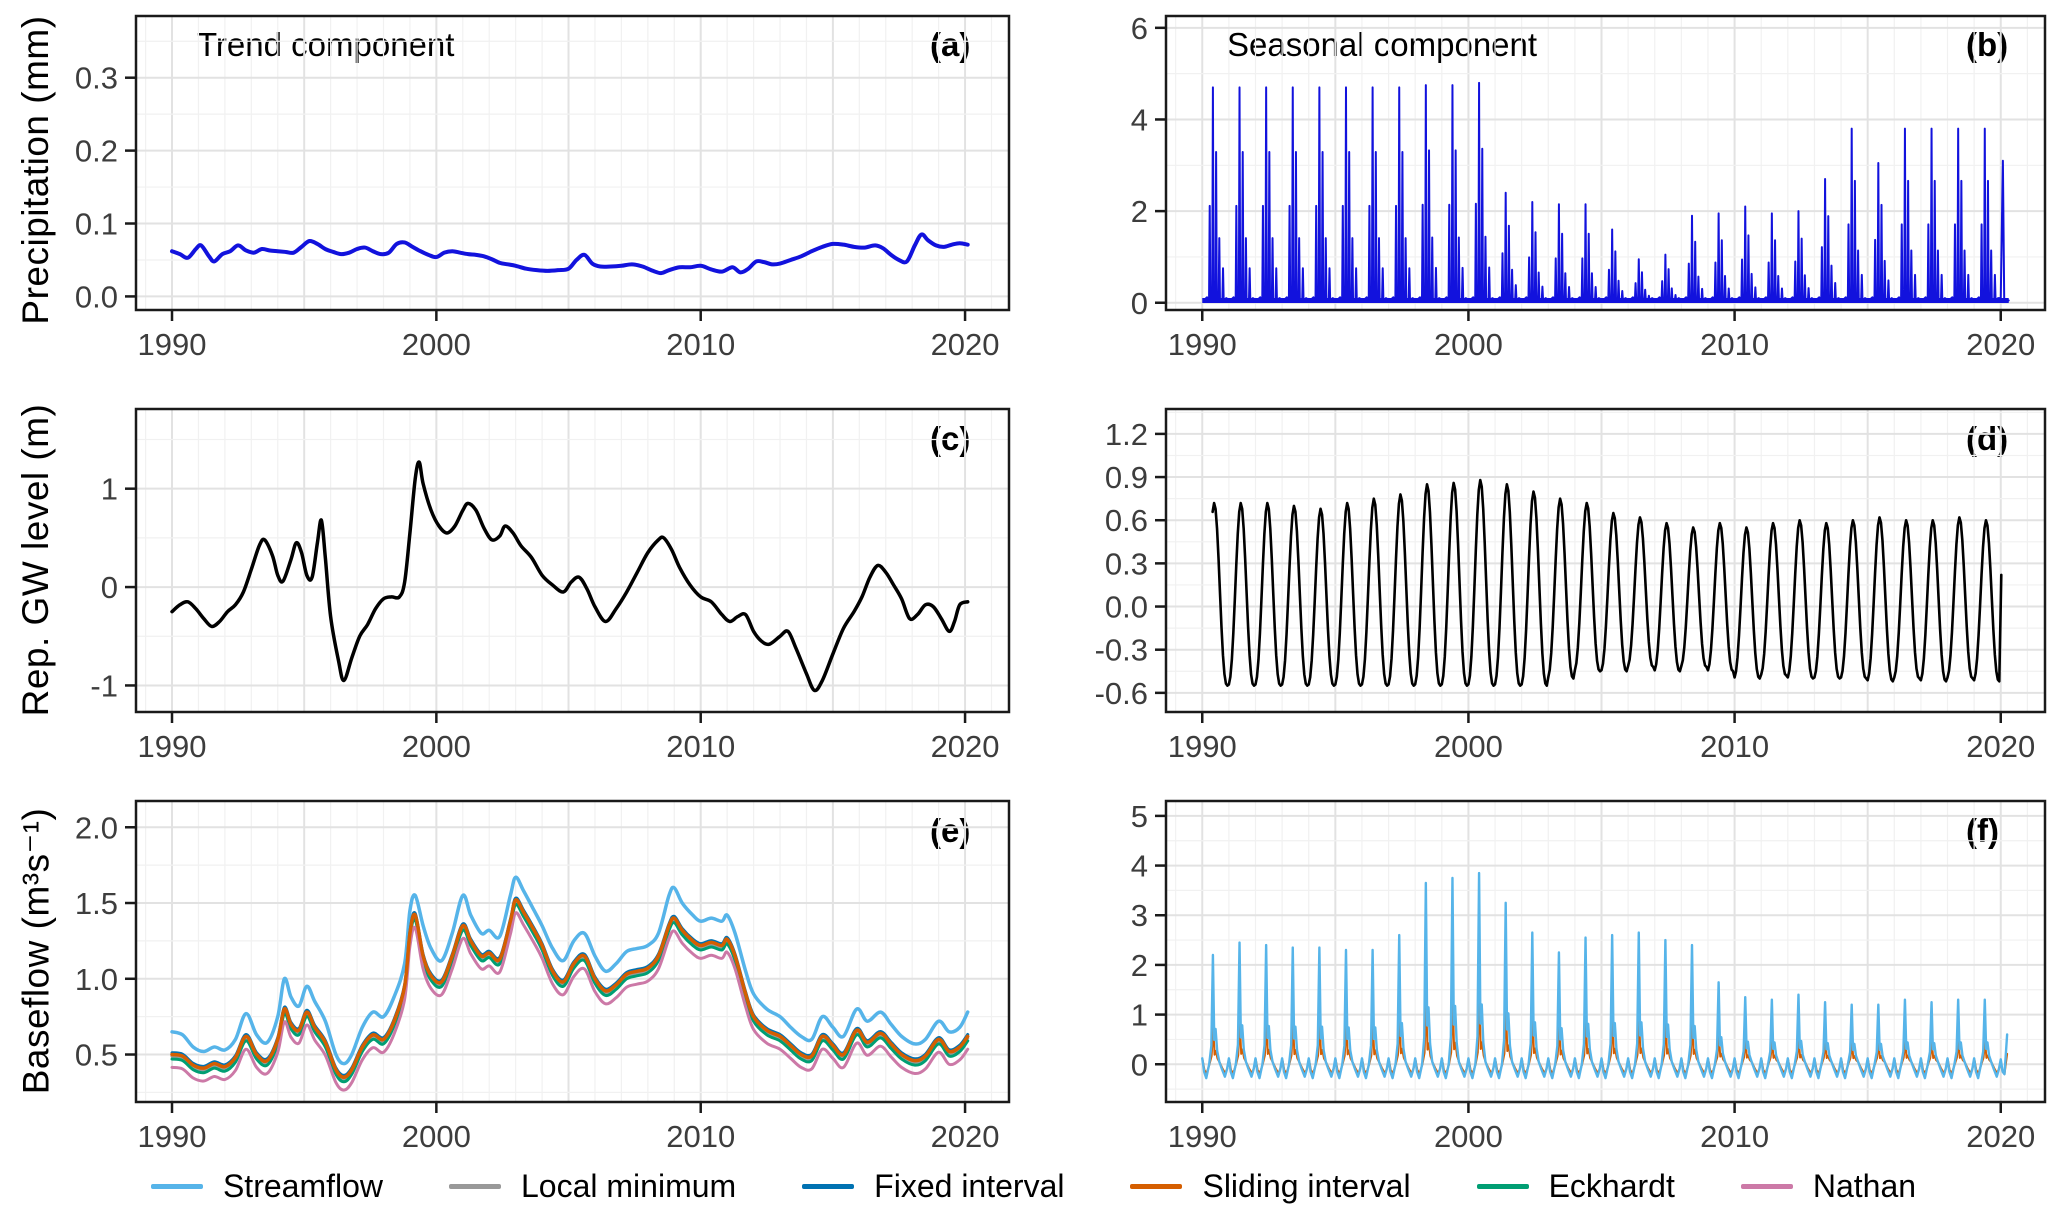 This screenshot has height=1213, width=2067. Describe the element at coordinates (302, 1186) in the screenshot. I see `legend-label: Streamflow` at that location.